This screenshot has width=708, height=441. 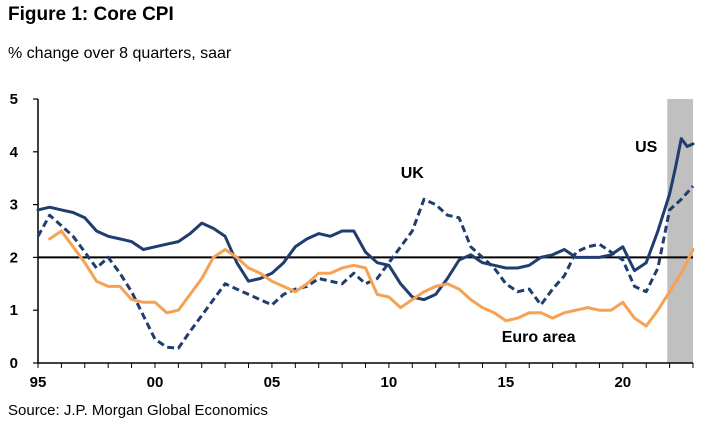 What do you see at coordinates (539, 337) in the screenshot?
I see `series-label-euro-area: Euro area` at bounding box center [539, 337].